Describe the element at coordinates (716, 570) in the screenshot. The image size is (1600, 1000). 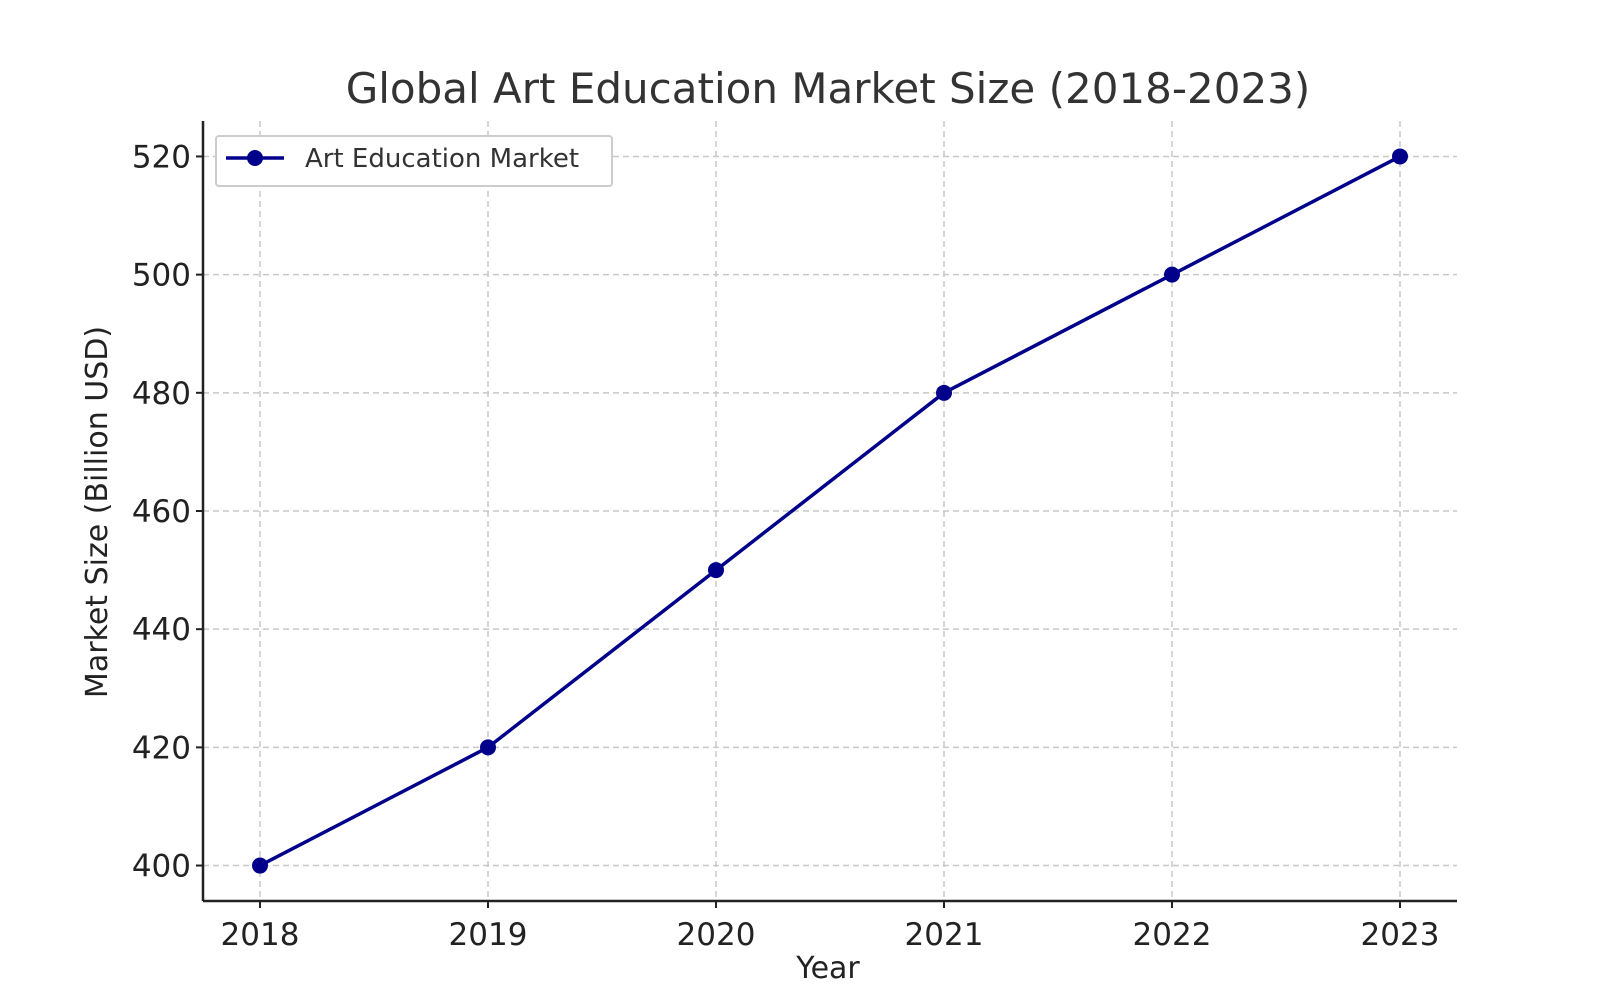
I see `data-point-2020` at that location.